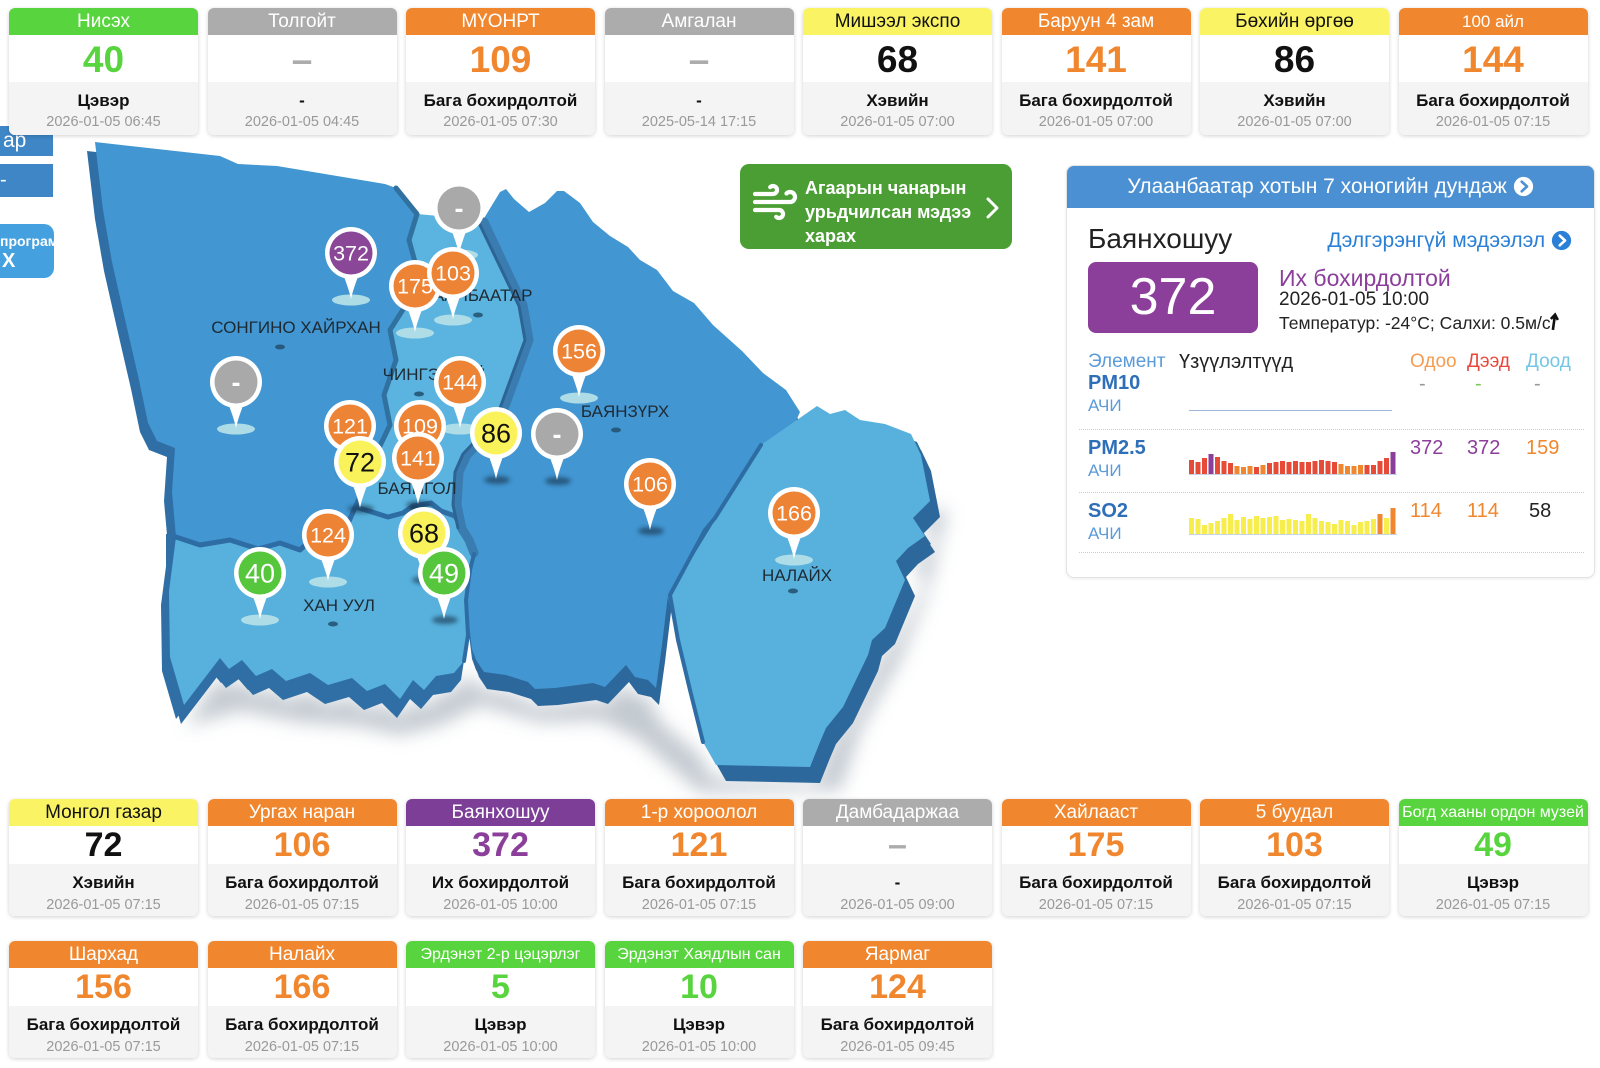 This screenshot has height=1068, width=1600. I want to click on svg-text: СОНГИНО ХАЙРХАН, so click(295, 327).